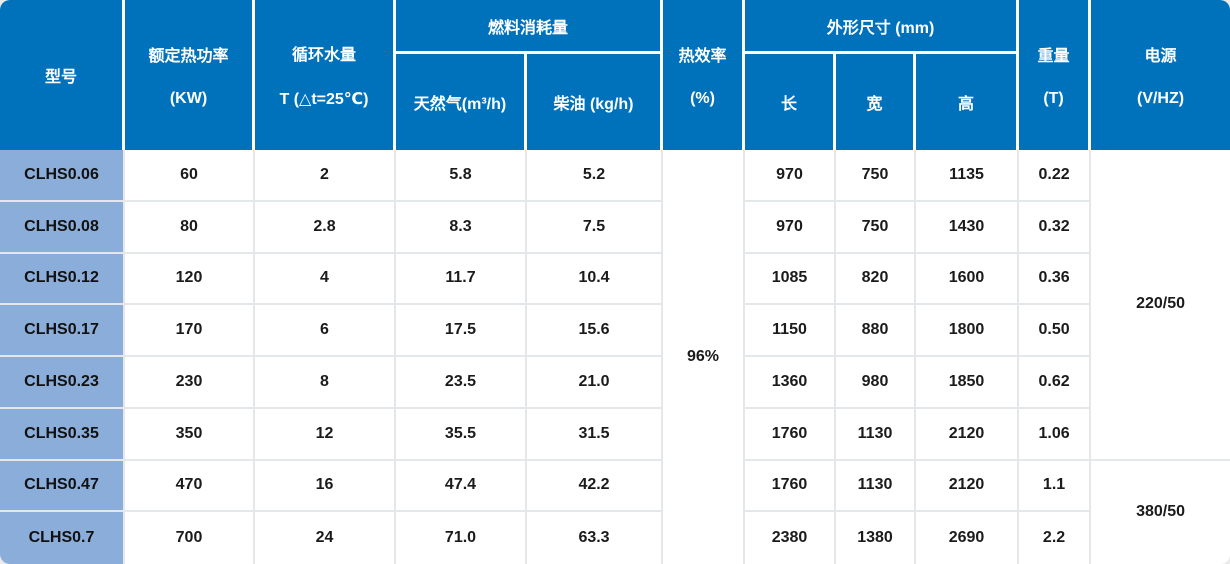  What do you see at coordinates (62, 486) in the screenshot?
I see `model-cell: CLHS0.47` at bounding box center [62, 486].